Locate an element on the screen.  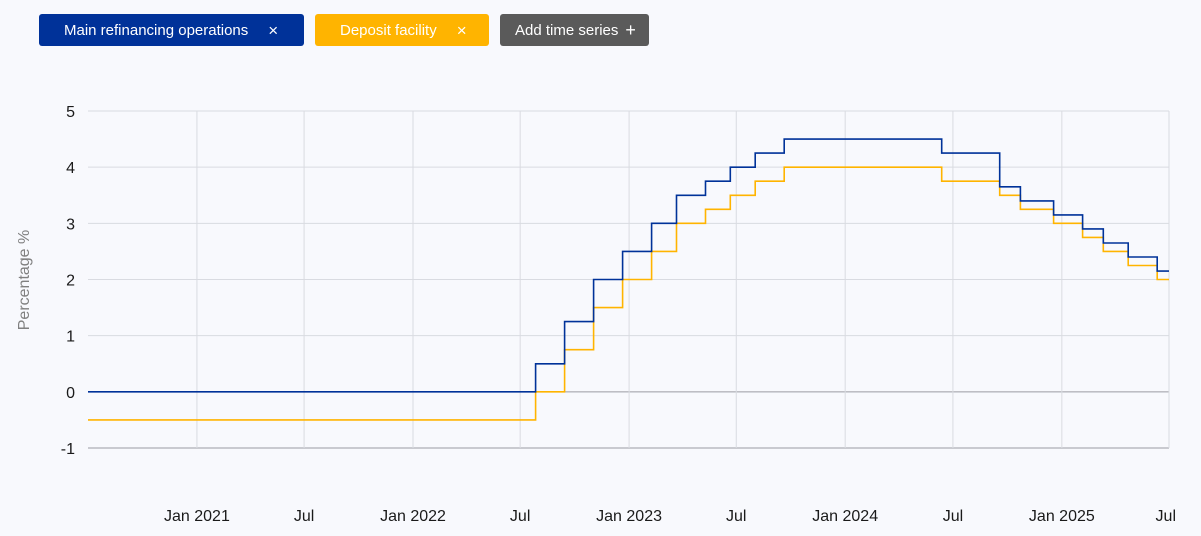
series-chip-deposit-facility: Deposit facility × is located at coordinates (402, 30).